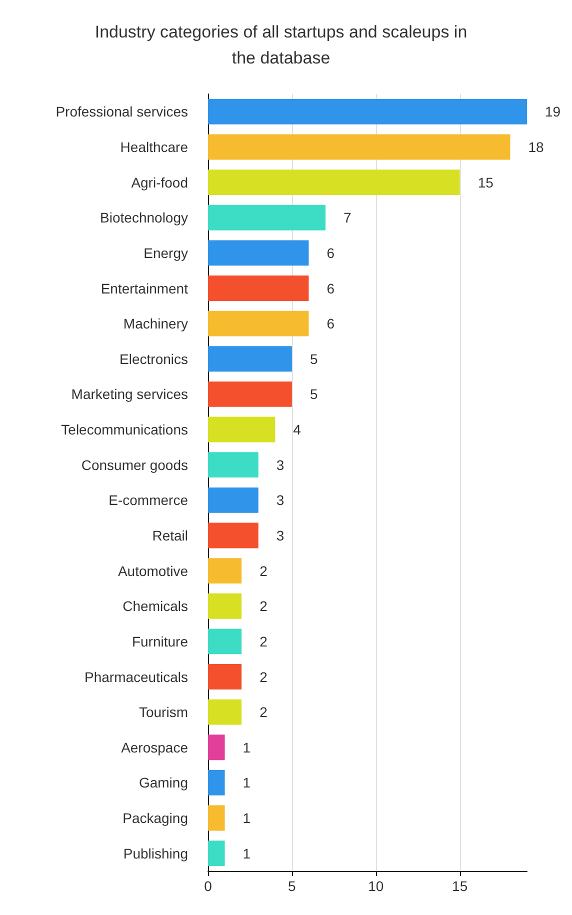 This screenshot has width=572, height=915. Describe the element at coordinates (144, 218) in the screenshot. I see `y-tick-label: Biotechnology` at that location.